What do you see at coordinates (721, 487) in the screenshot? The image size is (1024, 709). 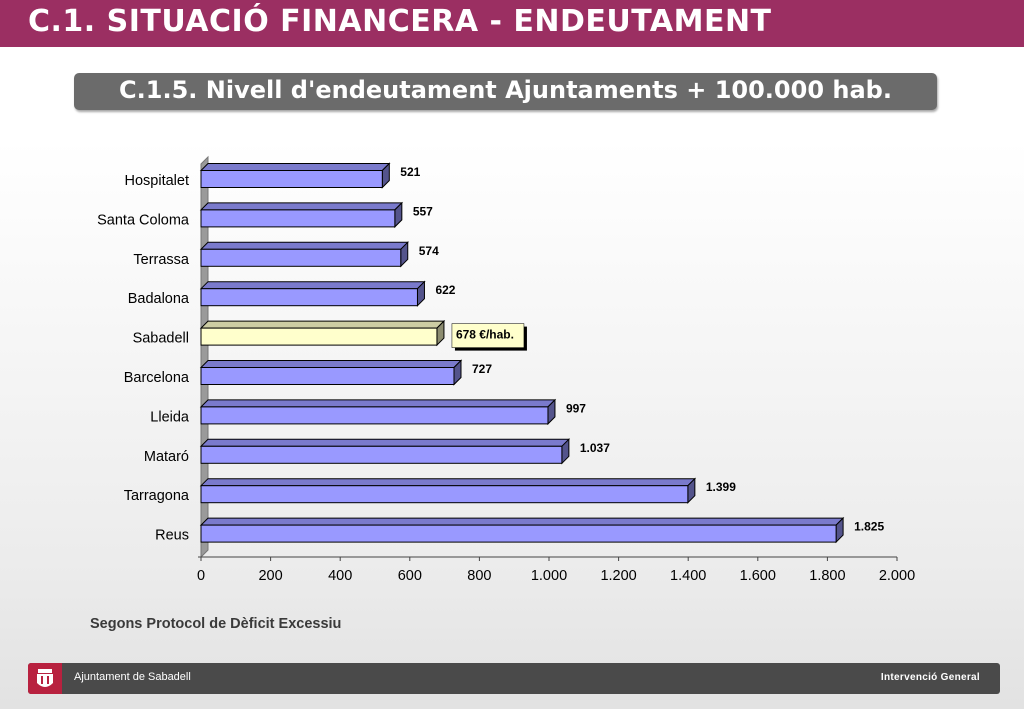 I see `data-label: 1.399` at bounding box center [721, 487].